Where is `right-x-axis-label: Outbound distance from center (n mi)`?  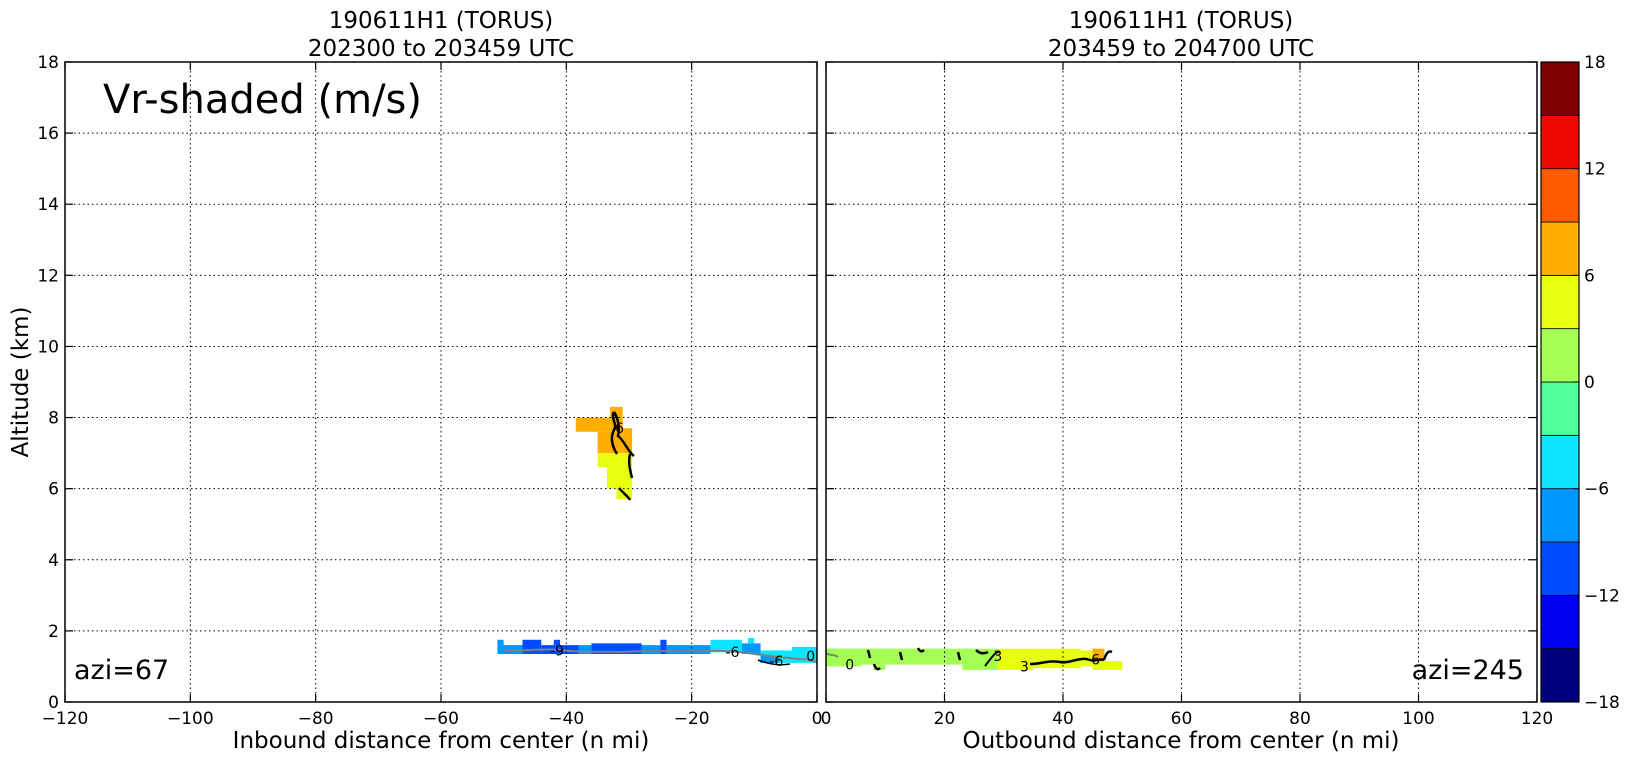 right-x-axis-label: Outbound distance from center (n mi) is located at coordinates (1181, 741).